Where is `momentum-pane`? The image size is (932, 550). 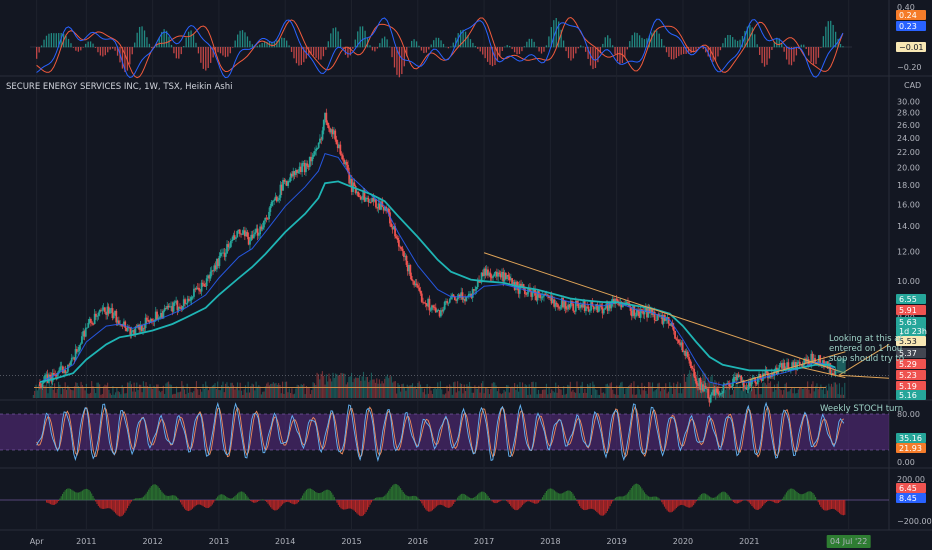
momentum-pane is located at coordinates (444, 500).